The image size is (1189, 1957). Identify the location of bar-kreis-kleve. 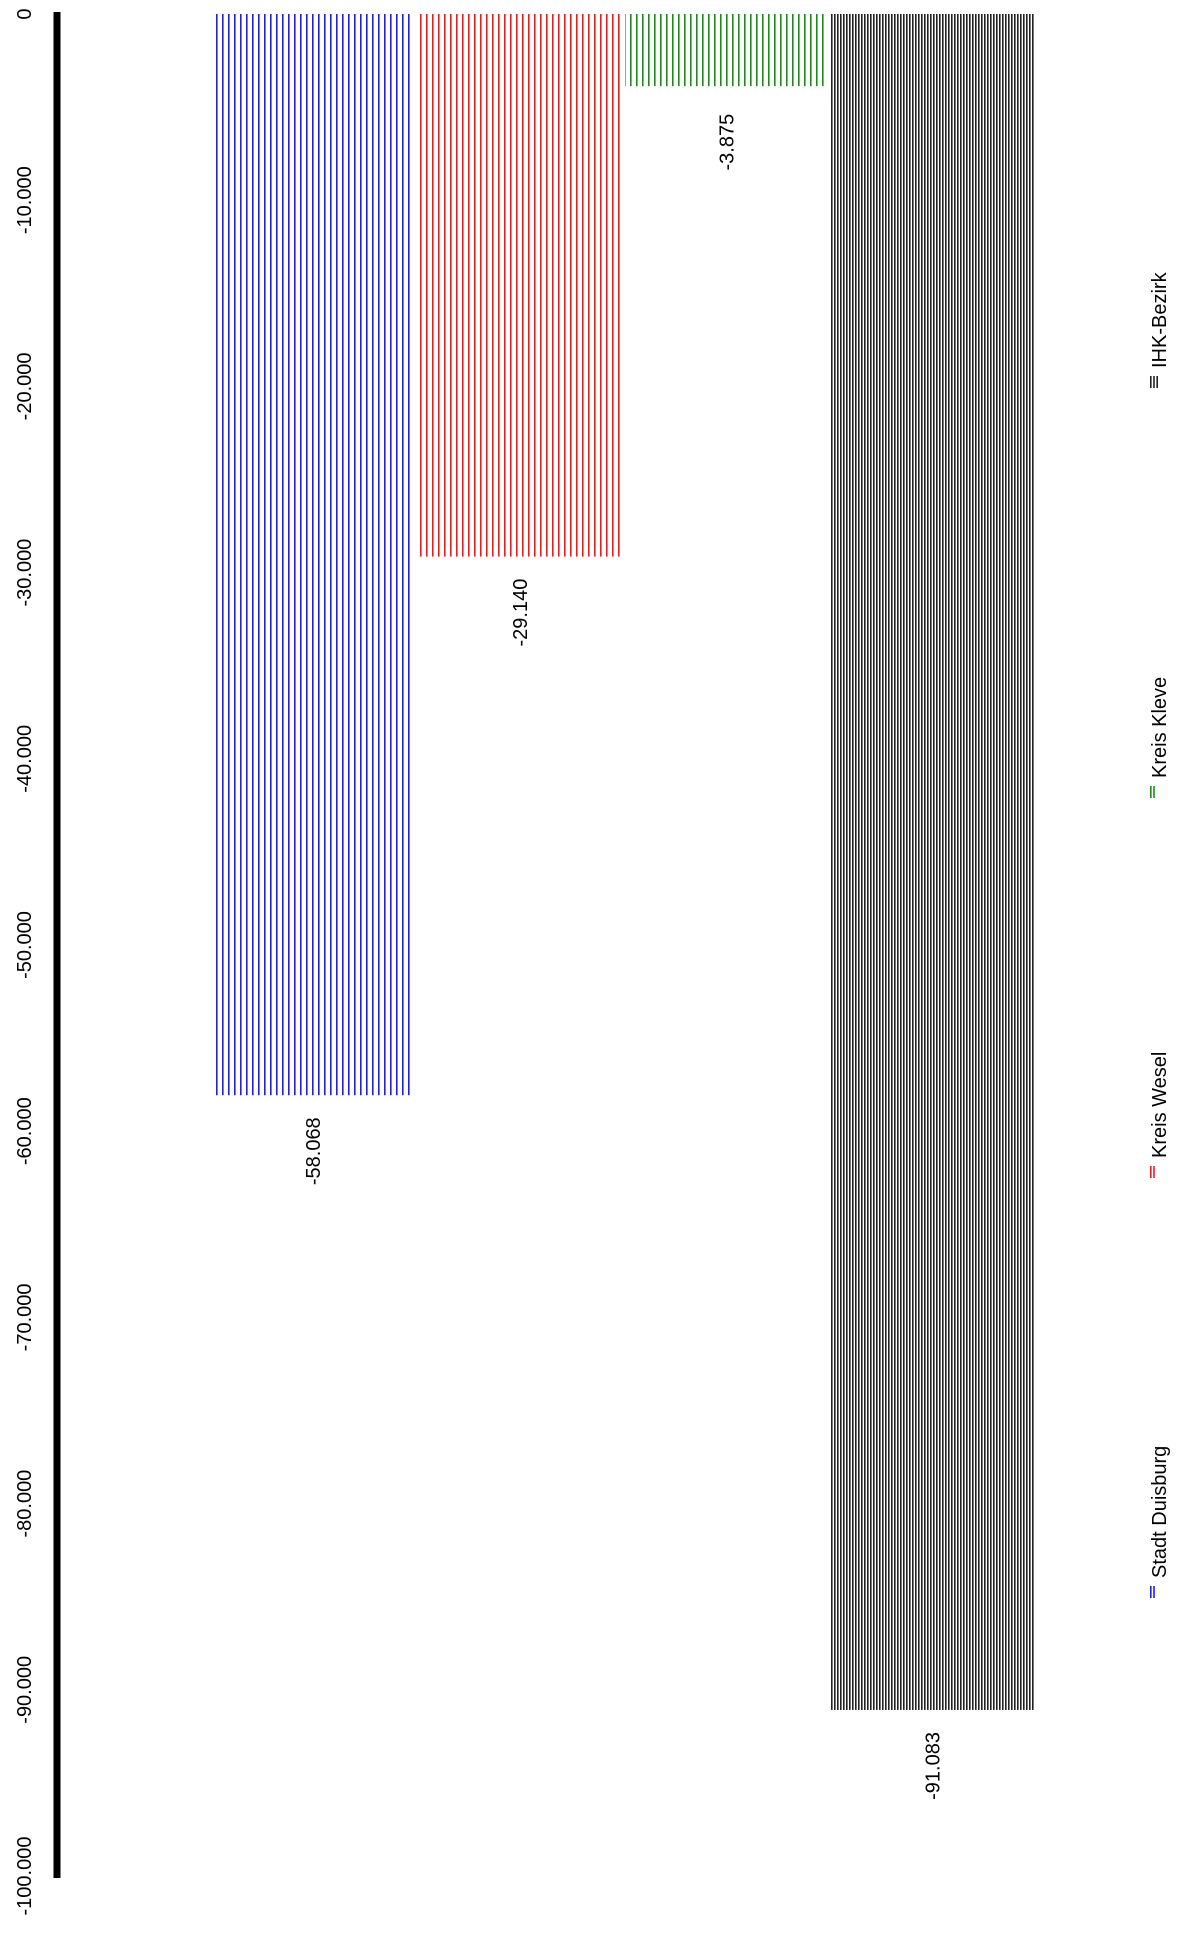
(726, 50).